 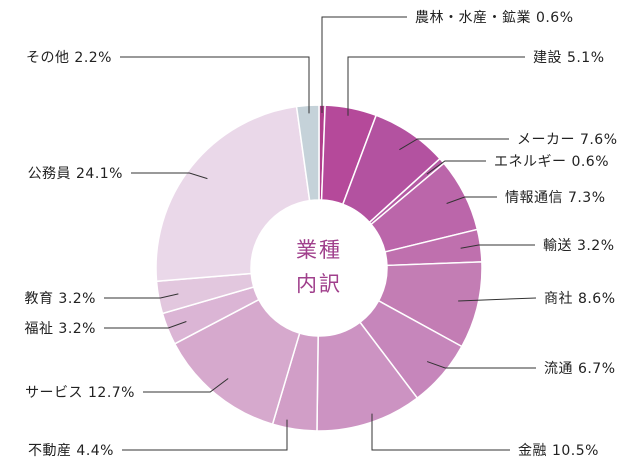 I want to click on slice-label-6: 輸送 3.2%, so click(x=579, y=246).